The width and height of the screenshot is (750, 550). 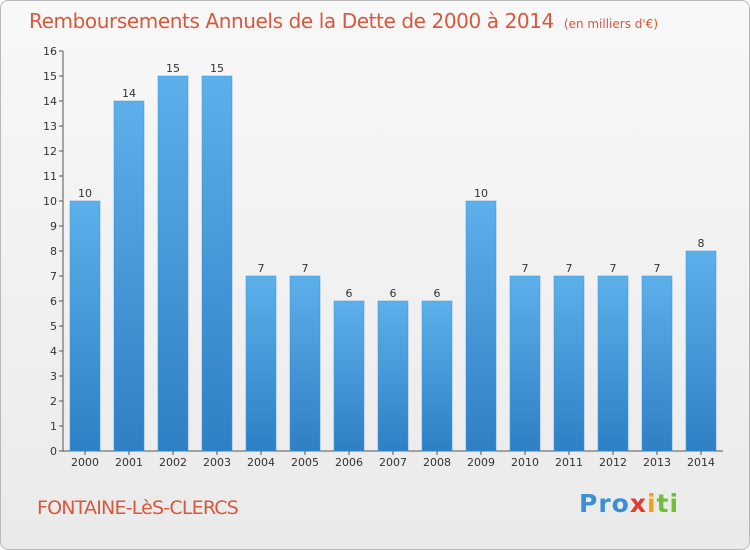 What do you see at coordinates (569, 462) in the screenshot?
I see `x-tick-label: 2011` at bounding box center [569, 462].